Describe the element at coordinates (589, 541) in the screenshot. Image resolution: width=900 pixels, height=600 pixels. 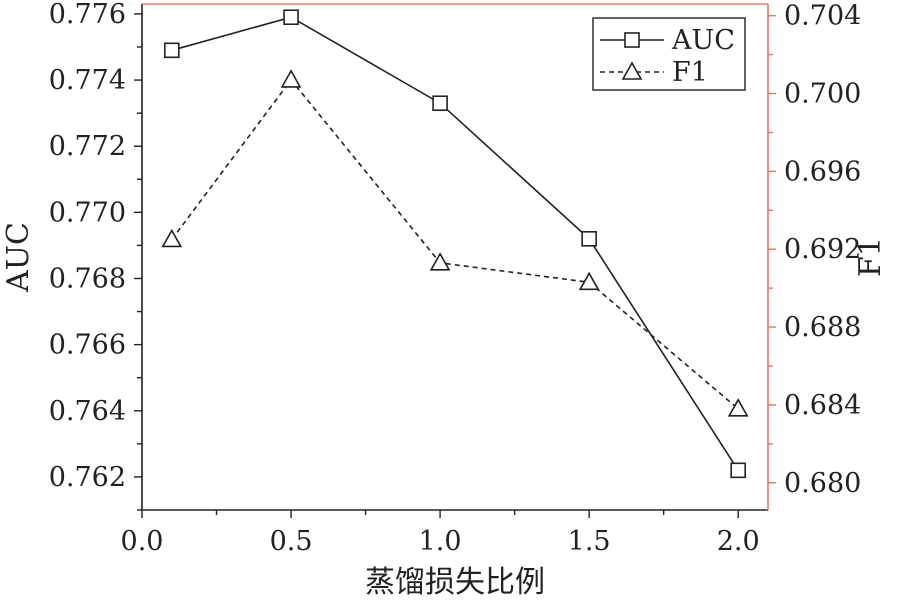
I see `x-tick-label: 1.5` at that location.